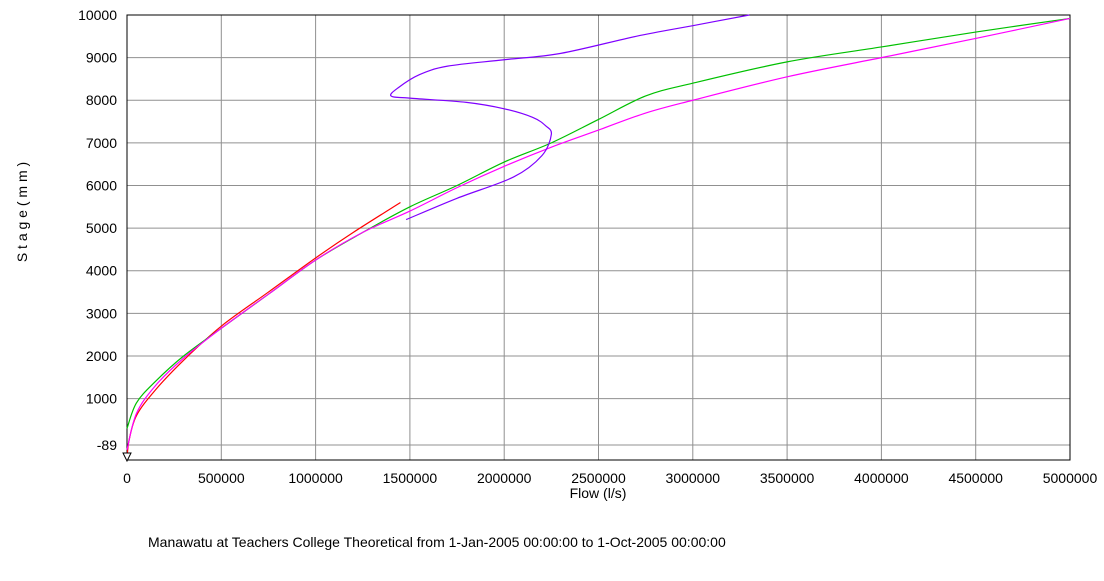 The image size is (1104, 581). I want to click on y-axis-title: S t a g e ( m m ), so click(22, 212).